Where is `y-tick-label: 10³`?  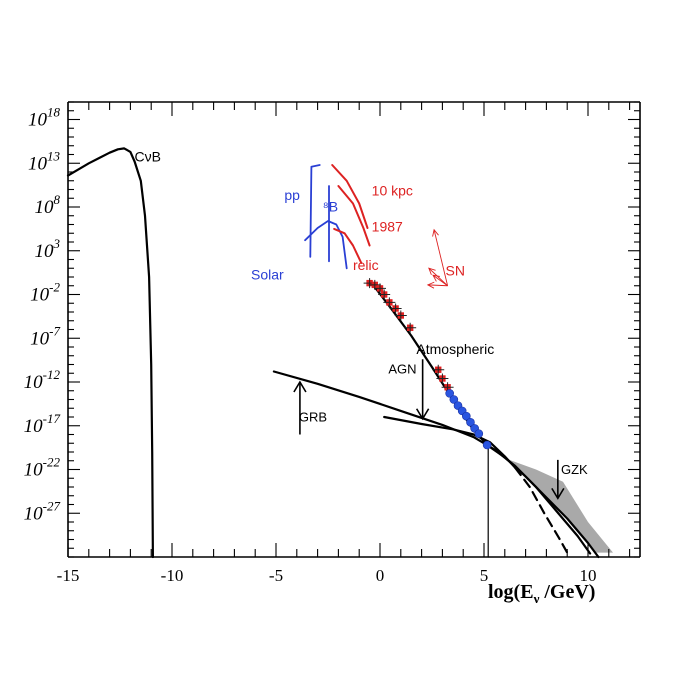 y-tick-label: 10³ is located at coordinates (48, 249).